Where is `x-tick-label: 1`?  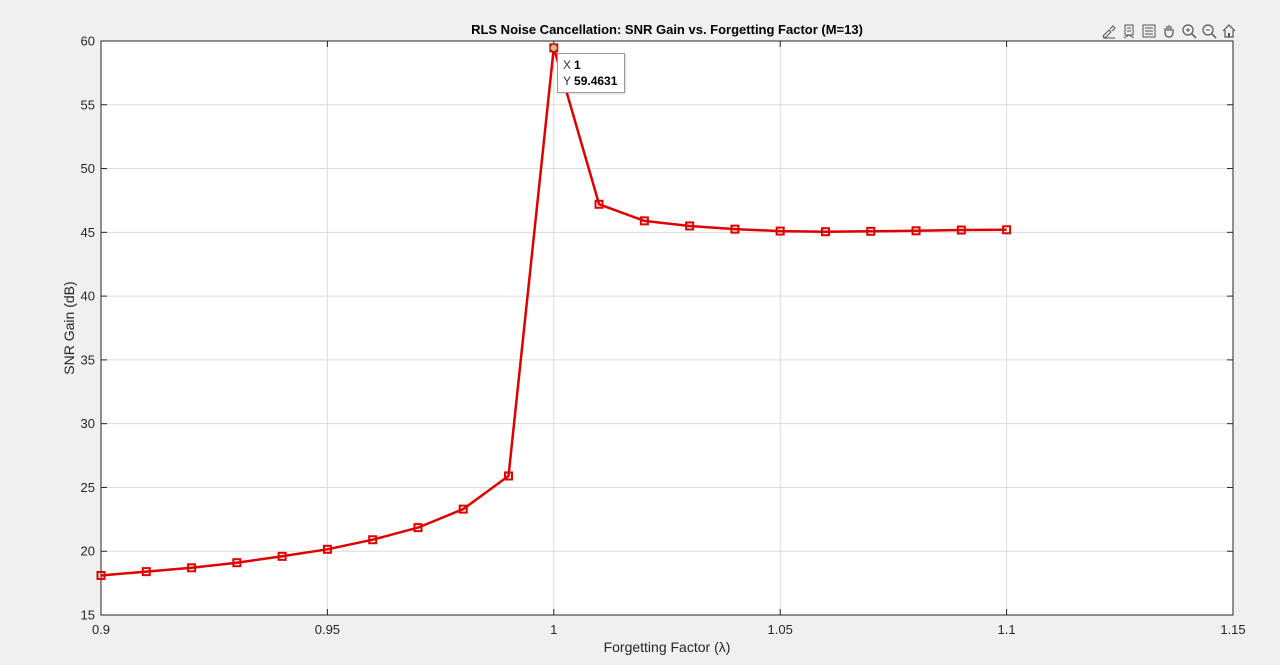
x-tick-label: 1 is located at coordinates (553, 629).